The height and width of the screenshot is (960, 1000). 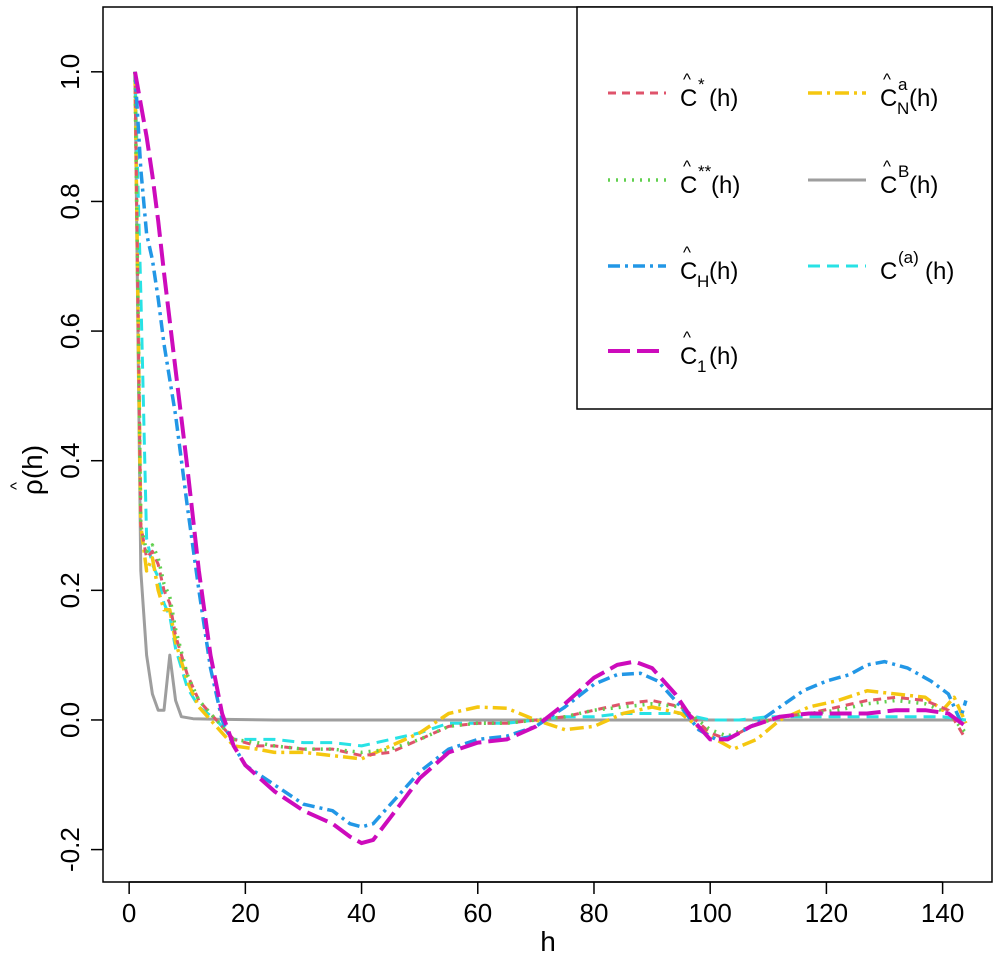 I want to click on y-axis-label-hat: ^, so click(x=16, y=486).